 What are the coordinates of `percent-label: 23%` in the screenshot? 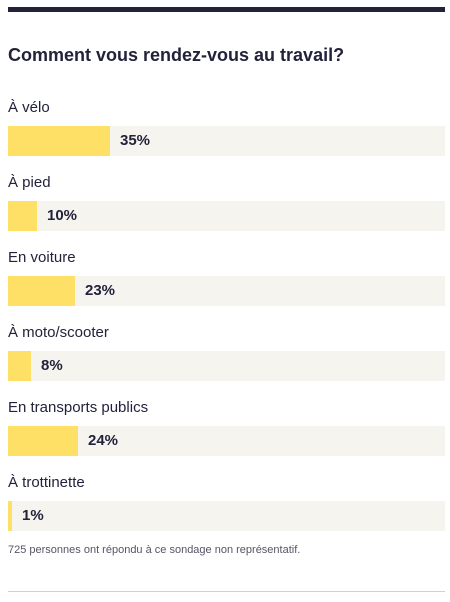 It's located at (100, 290).